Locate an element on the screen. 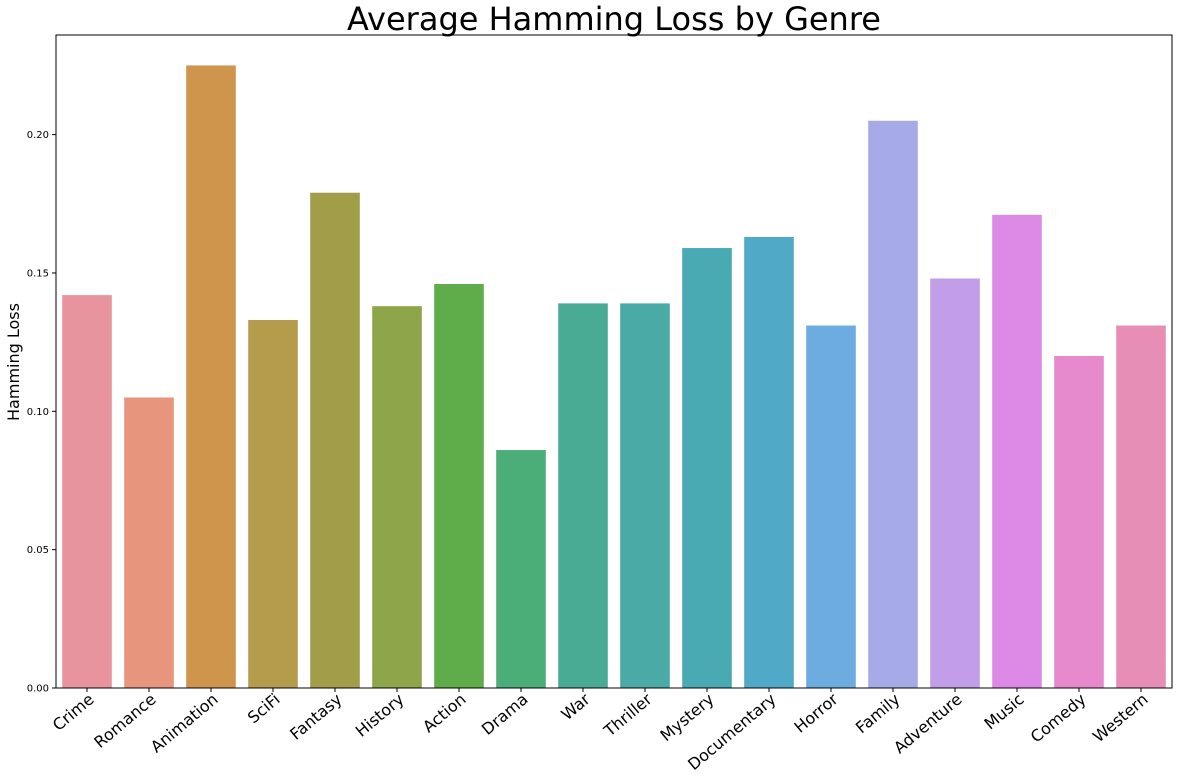 The image size is (1178, 779). bar-scifi is located at coordinates (273, 503).